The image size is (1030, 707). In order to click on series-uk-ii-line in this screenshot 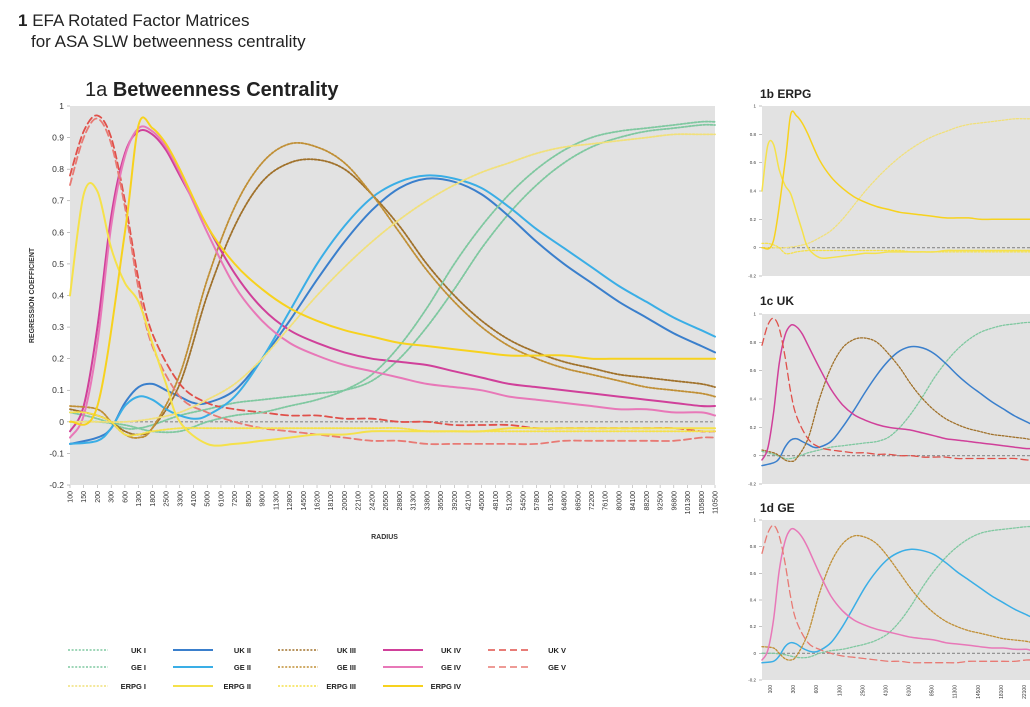, I will do `click(895, 406)`.